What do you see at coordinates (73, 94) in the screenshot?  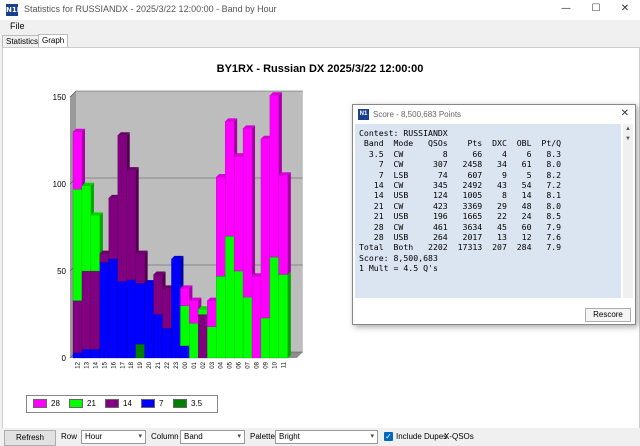 I see `gridline-diag` at bounding box center [73, 94].